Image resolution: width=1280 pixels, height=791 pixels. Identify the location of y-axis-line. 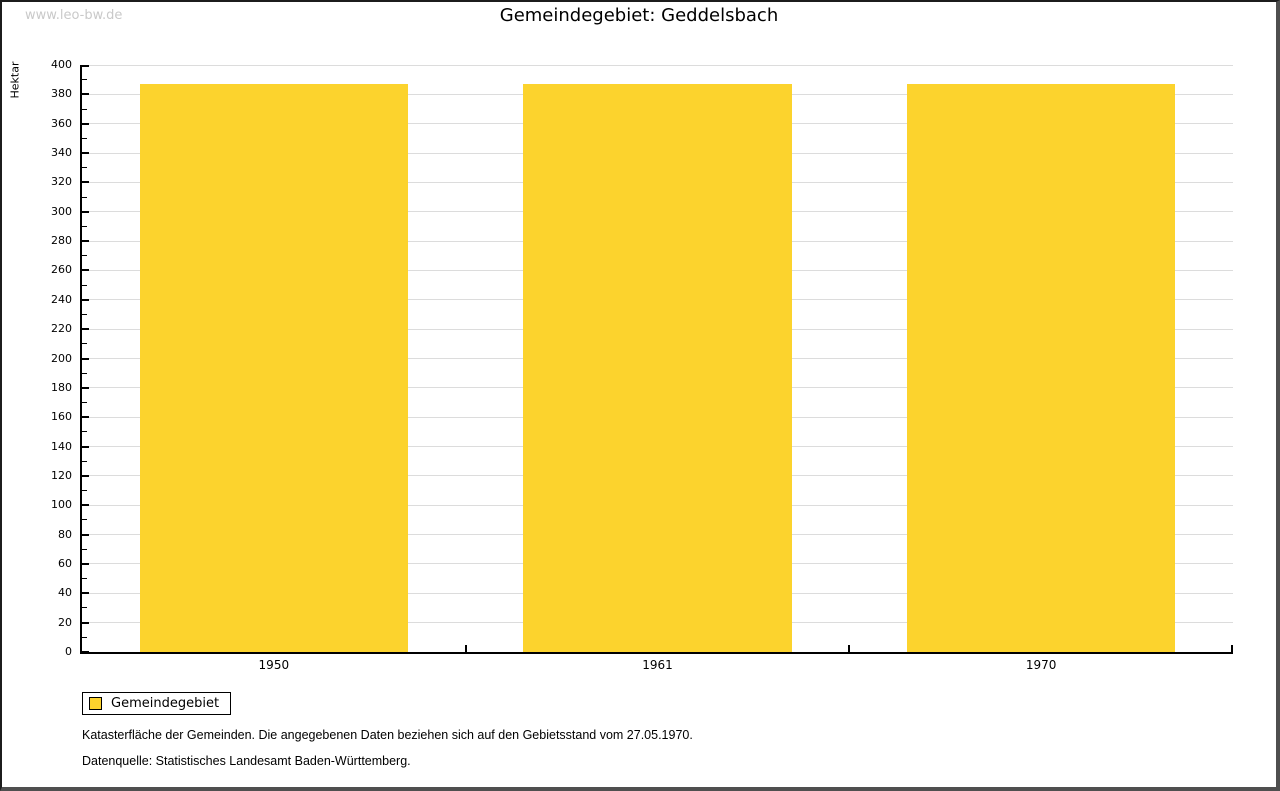
(81, 359).